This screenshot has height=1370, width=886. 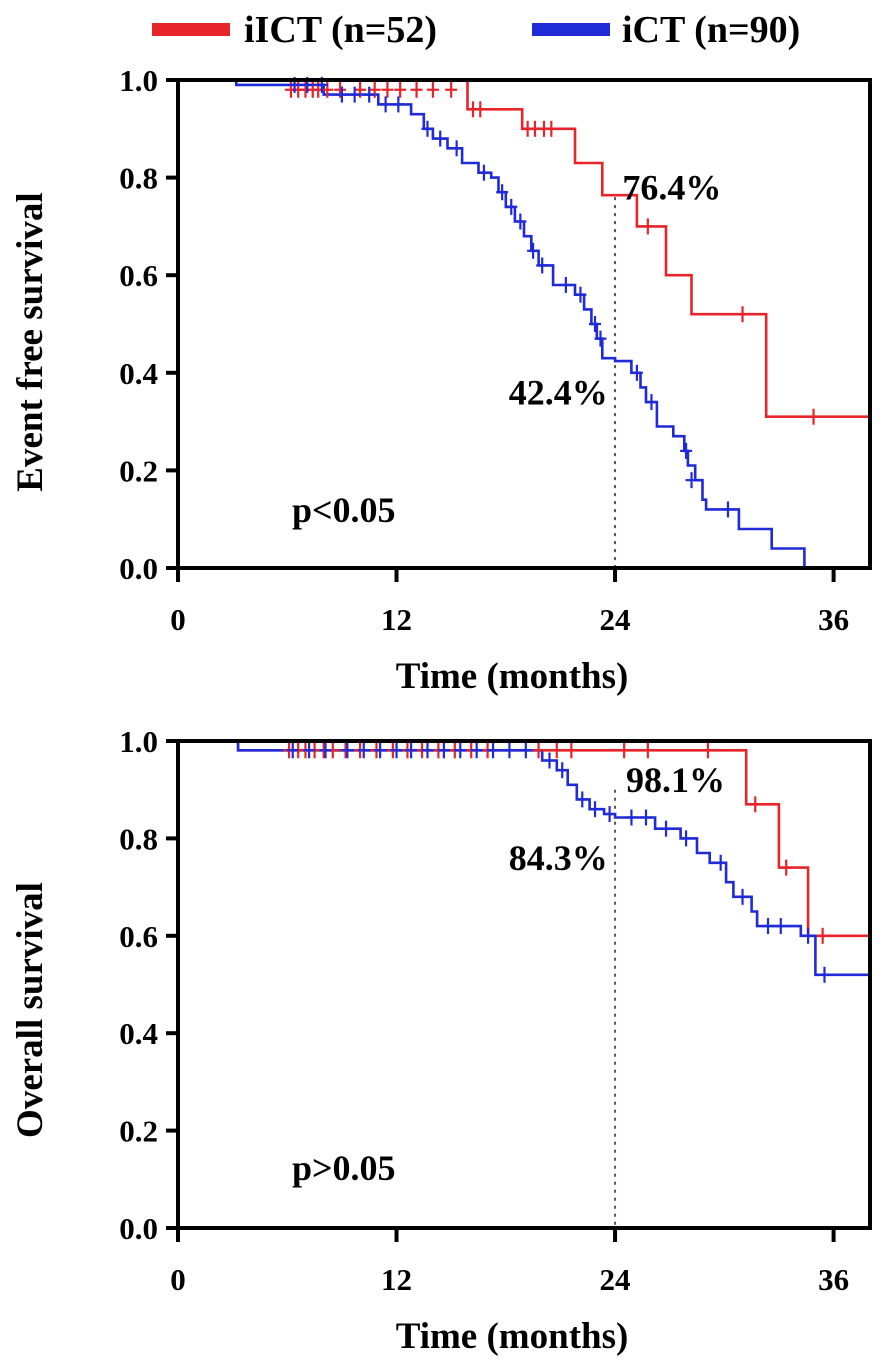 What do you see at coordinates (344, 1168) in the screenshot?
I see `p-value-label: p>0.05` at bounding box center [344, 1168].